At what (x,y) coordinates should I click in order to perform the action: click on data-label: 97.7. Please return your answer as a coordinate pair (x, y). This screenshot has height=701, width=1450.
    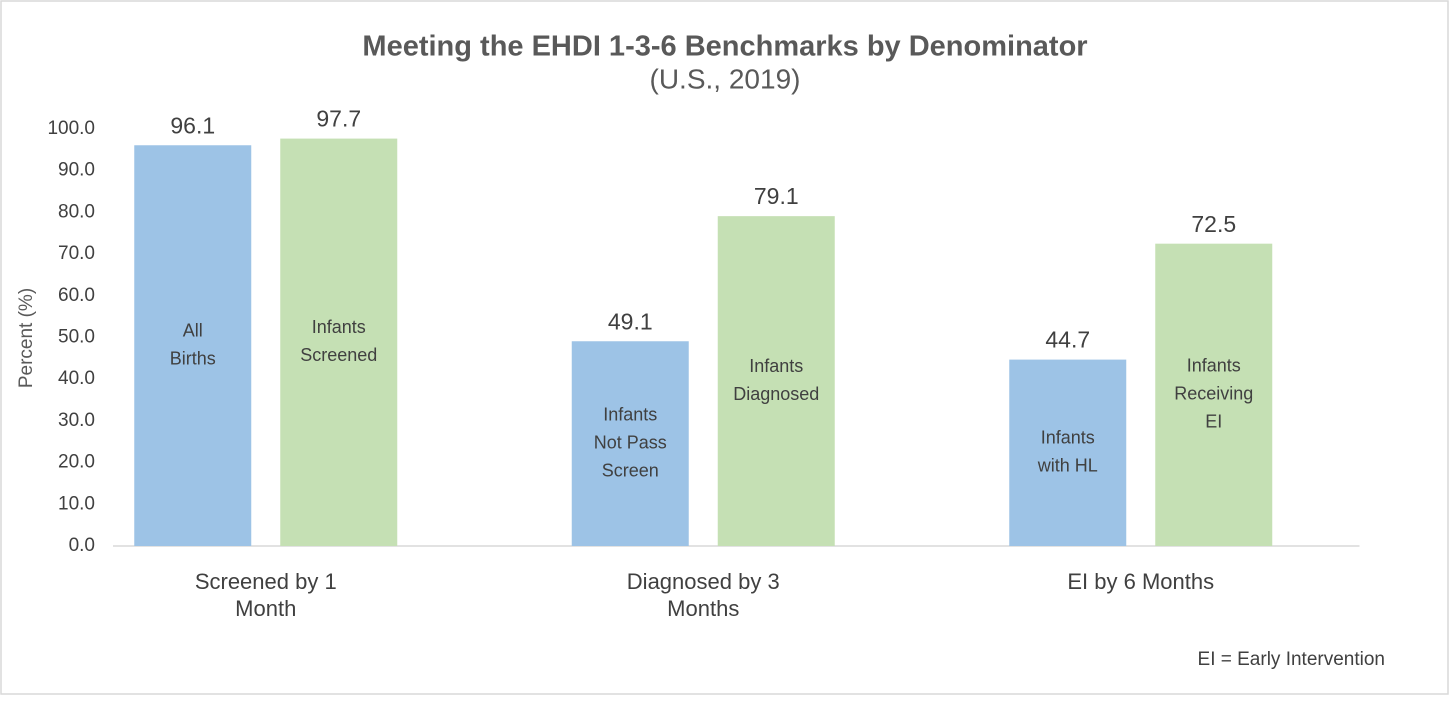
    Looking at the image, I should click on (338, 119).